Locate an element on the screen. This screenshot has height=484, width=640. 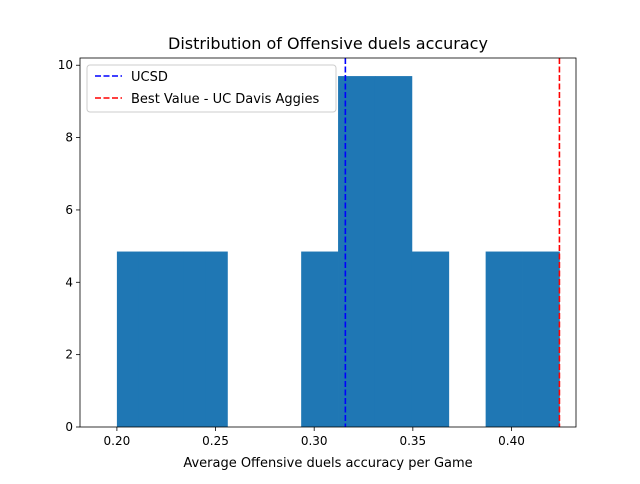
x-tick-label: 0.20 is located at coordinates (117, 441).